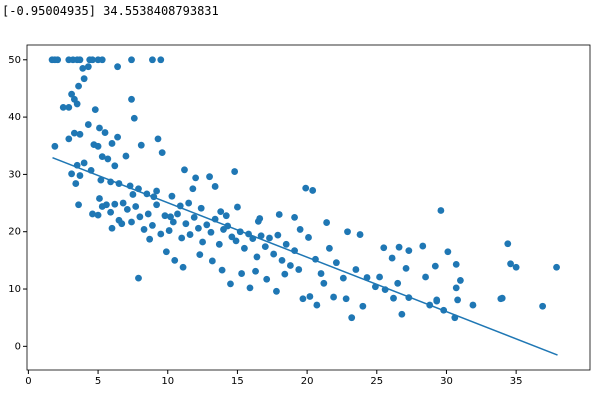  What do you see at coordinates (446, 381) in the screenshot?
I see `x-tick-label: 30` at bounding box center [446, 381].